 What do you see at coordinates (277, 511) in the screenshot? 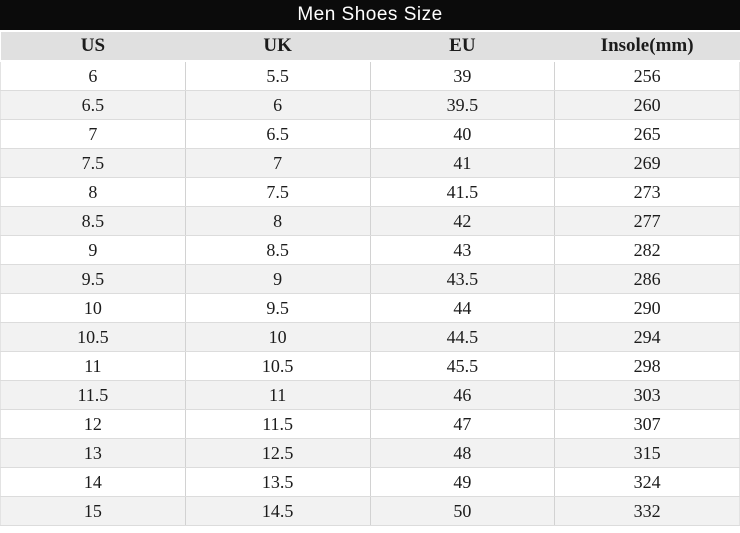
I see `table-cell: 14.5` at bounding box center [277, 511].